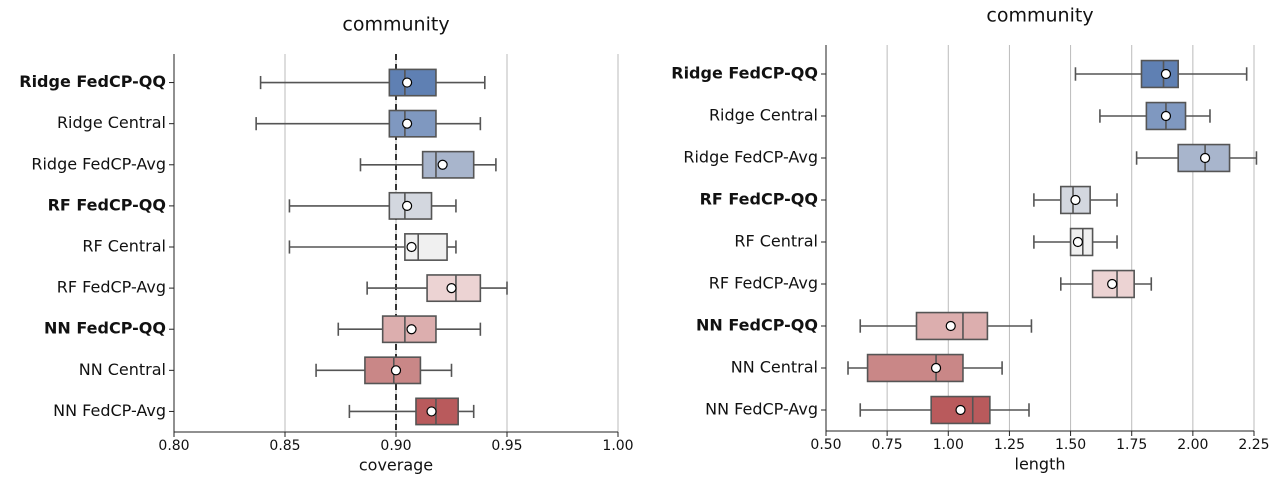  What do you see at coordinates (1070, 445) in the screenshot?
I see `x-tick-label: 1.50` at bounding box center [1070, 445].